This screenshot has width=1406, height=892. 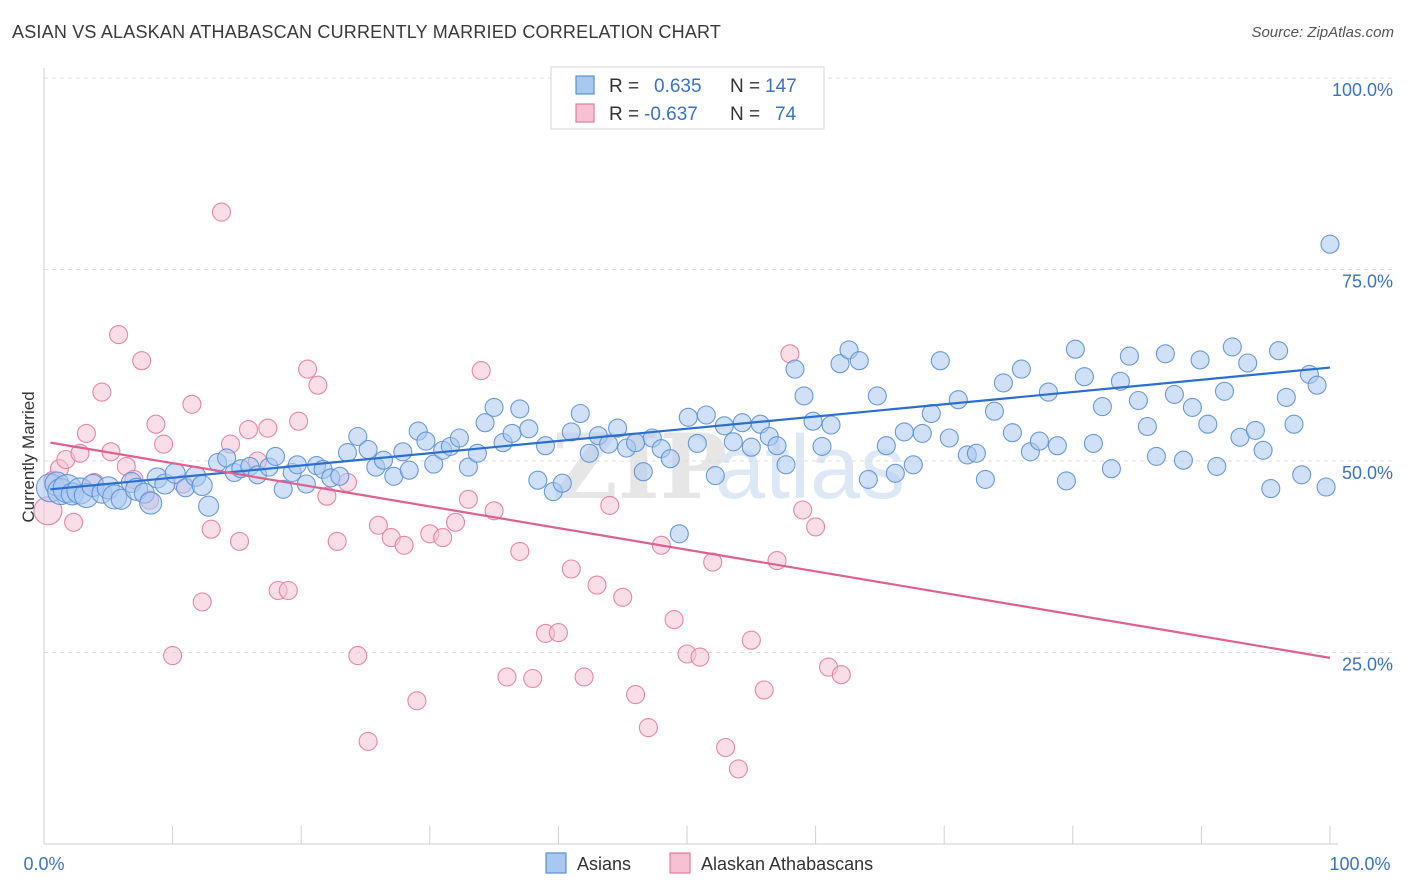 I want to click on y-tick-label-25: 25.0%, so click(x=1367, y=665).